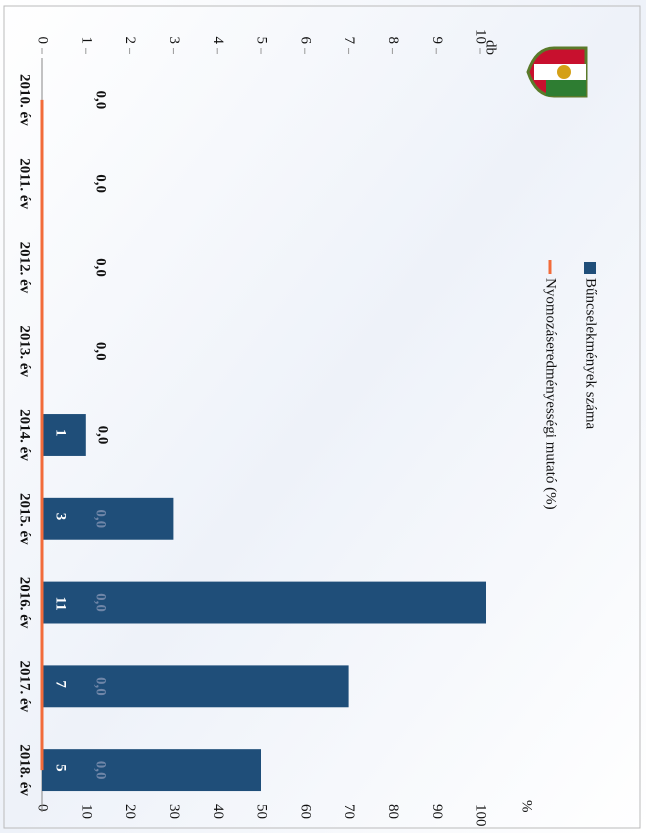 Image resolution: width=646 pixels, height=833 pixels. Describe the element at coordinates (491, 47) in the screenshot. I see `y-axis-title: db` at that location.